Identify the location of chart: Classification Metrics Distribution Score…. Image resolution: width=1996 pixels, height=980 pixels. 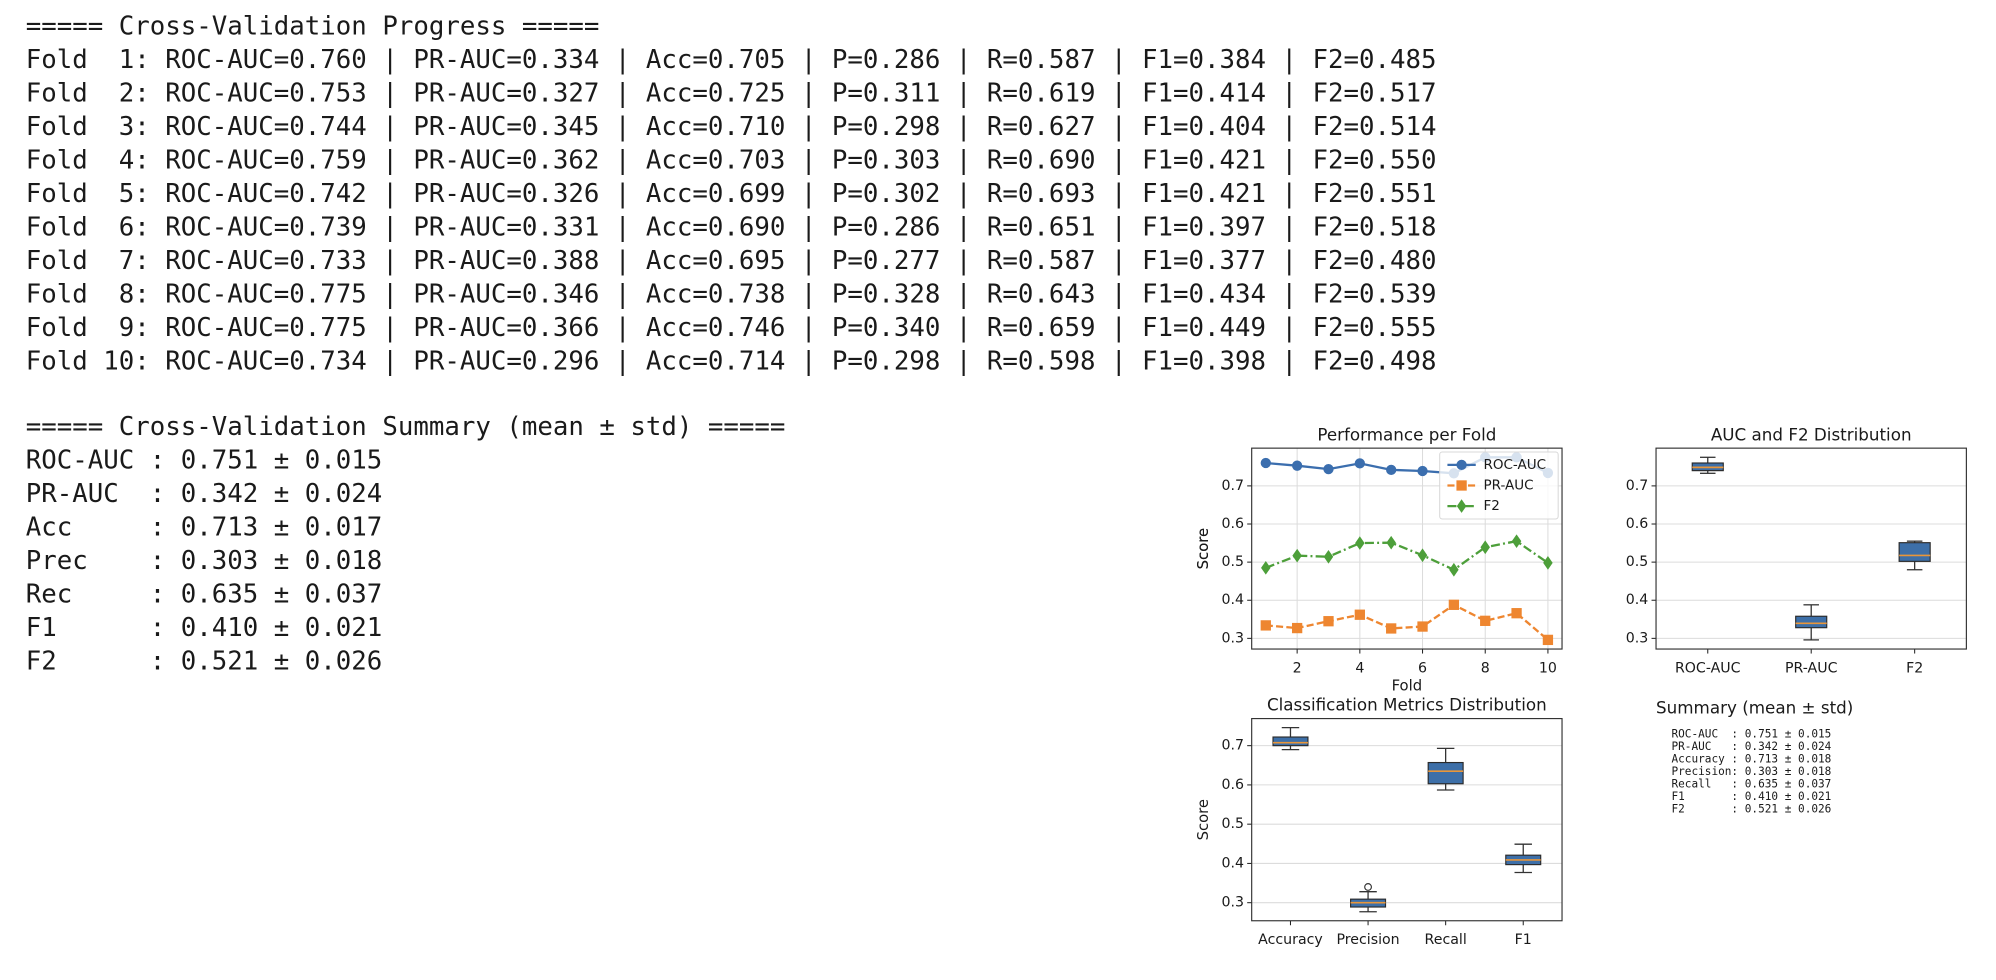
(1379, 821).